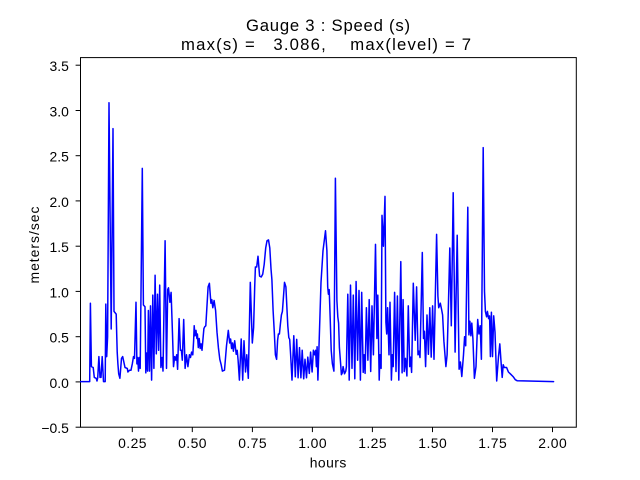  What do you see at coordinates (59, 383) in the screenshot?
I see `svg-text: 0.0` at bounding box center [59, 383].